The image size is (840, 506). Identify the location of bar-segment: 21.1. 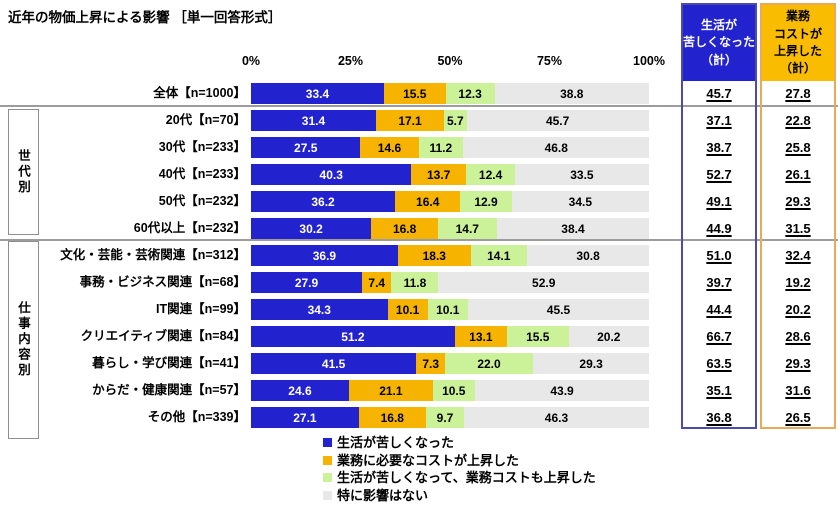
(390, 390).